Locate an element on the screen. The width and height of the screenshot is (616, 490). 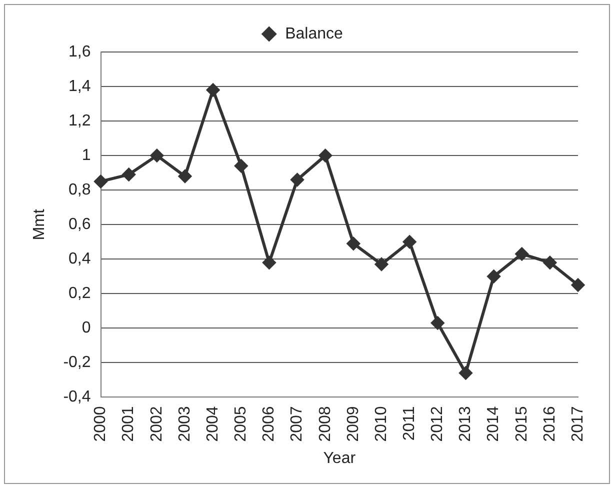
y-tick-label: 1,6 is located at coordinates (79, 51).